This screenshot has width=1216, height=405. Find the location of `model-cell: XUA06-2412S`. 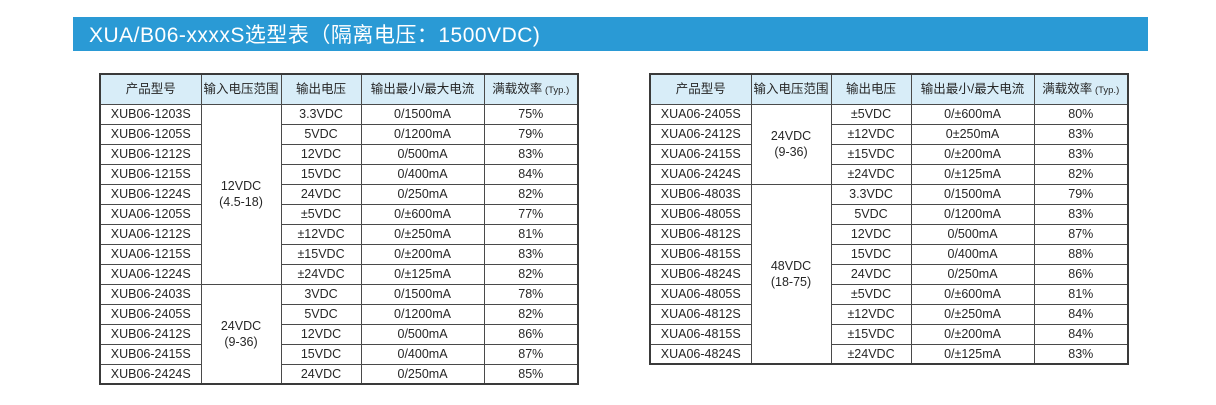

model-cell: XUA06-2412S is located at coordinates (700, 134).